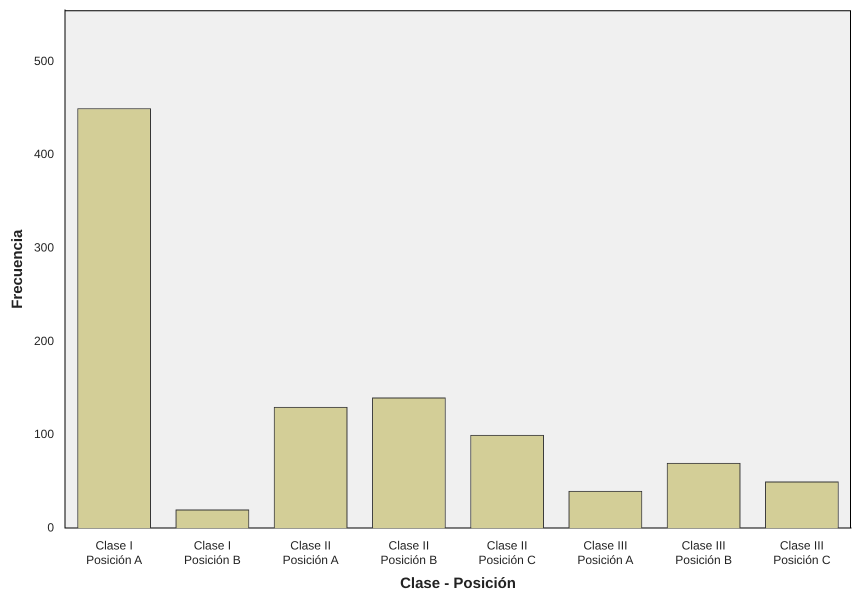  Describe the element at coordinates (44, 61) in the screenshot. I see `y-tick-label: 500` at that location.